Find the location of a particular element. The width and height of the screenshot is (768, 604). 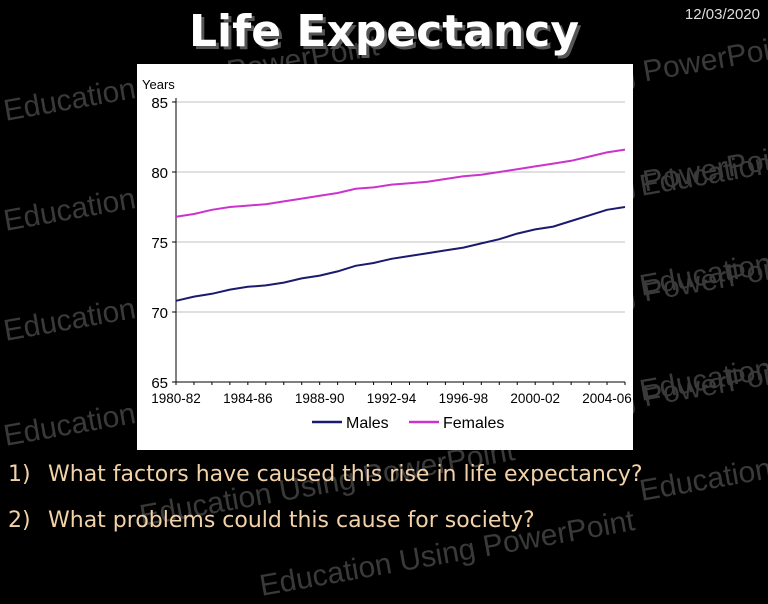

y-tick-label: 85 is located at coordinates (159, 103).